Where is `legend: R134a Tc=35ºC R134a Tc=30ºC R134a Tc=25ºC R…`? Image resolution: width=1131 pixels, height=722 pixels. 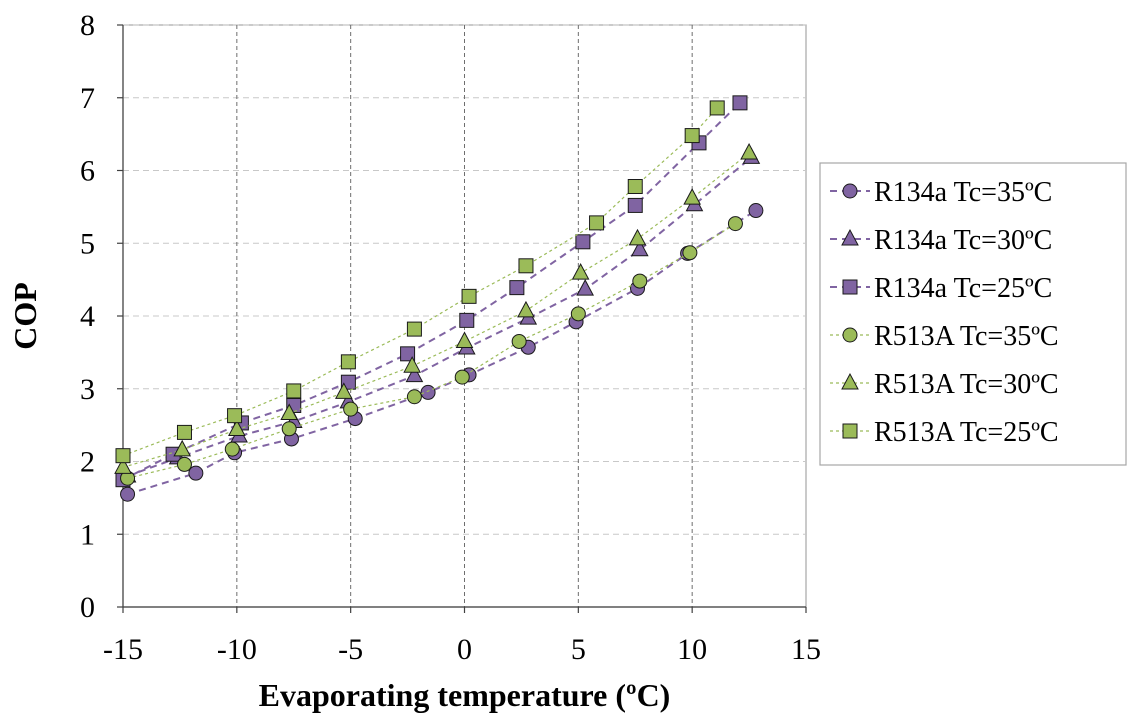 legend: R134a Tc=35ºC R134a Tc=30ºC R134a Tc=25ºC R… is located at coordinates (973, 314).